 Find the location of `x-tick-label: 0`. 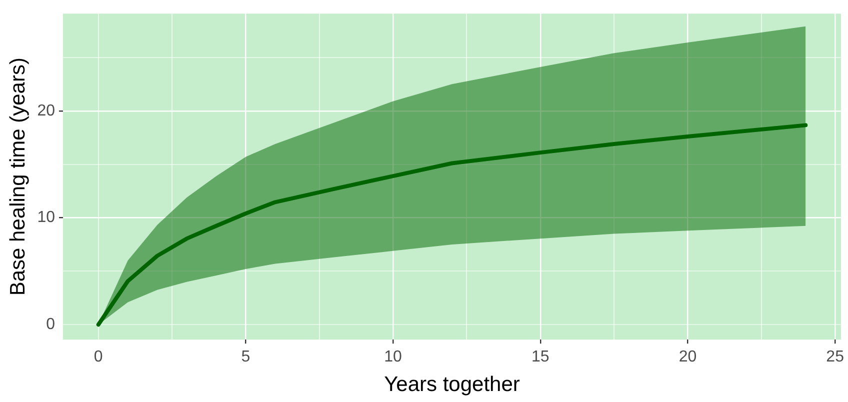

x-tick-label: 0 is located at coordinates (98, 357).